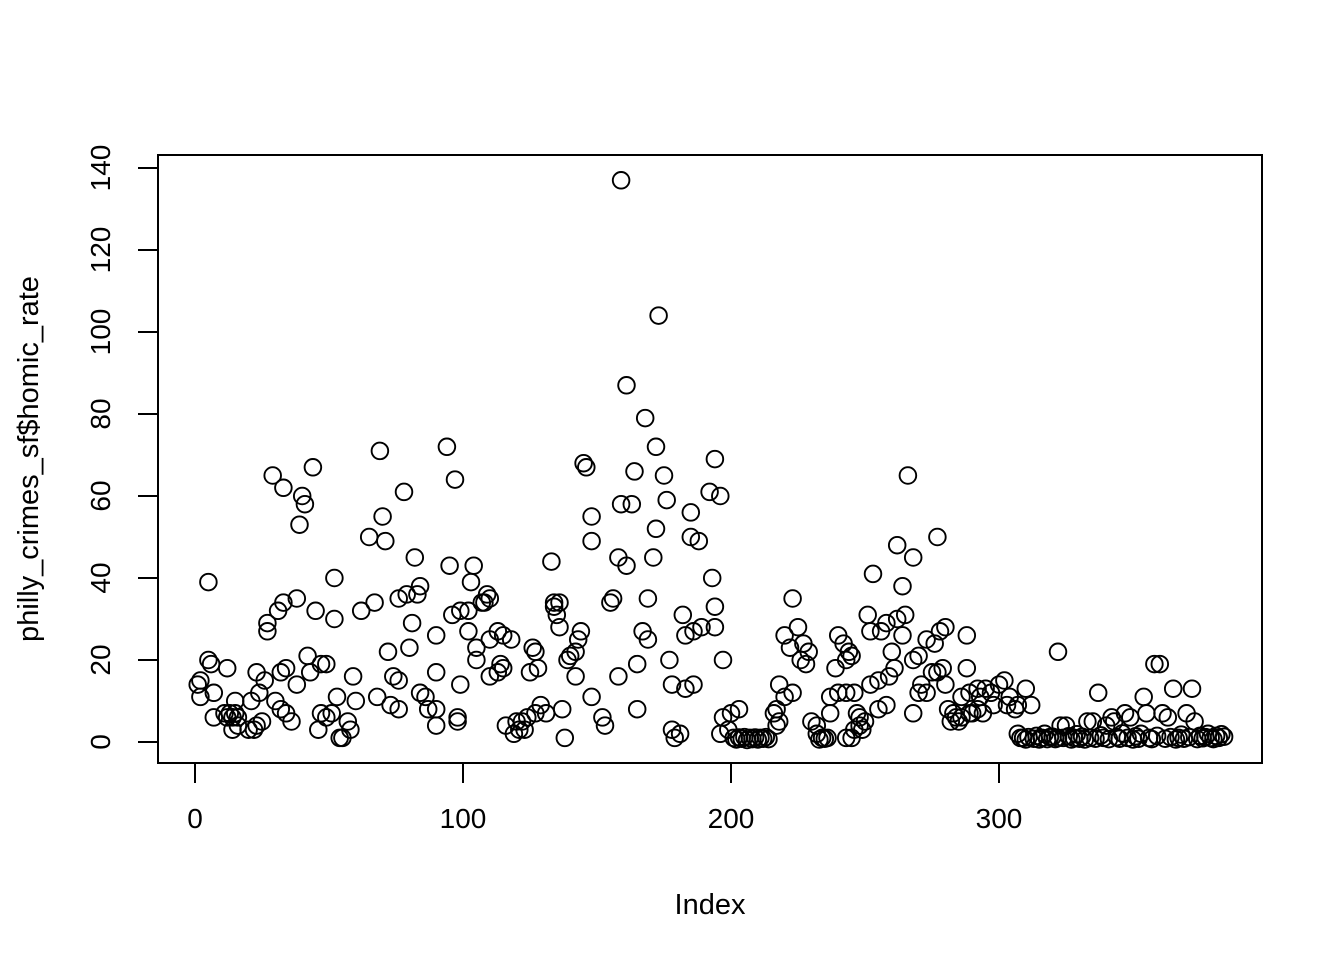  What do you see at coordinates (463, 818) in the screenshot?
I see `x-tick-label: 100` at bounding box center [463, 818].